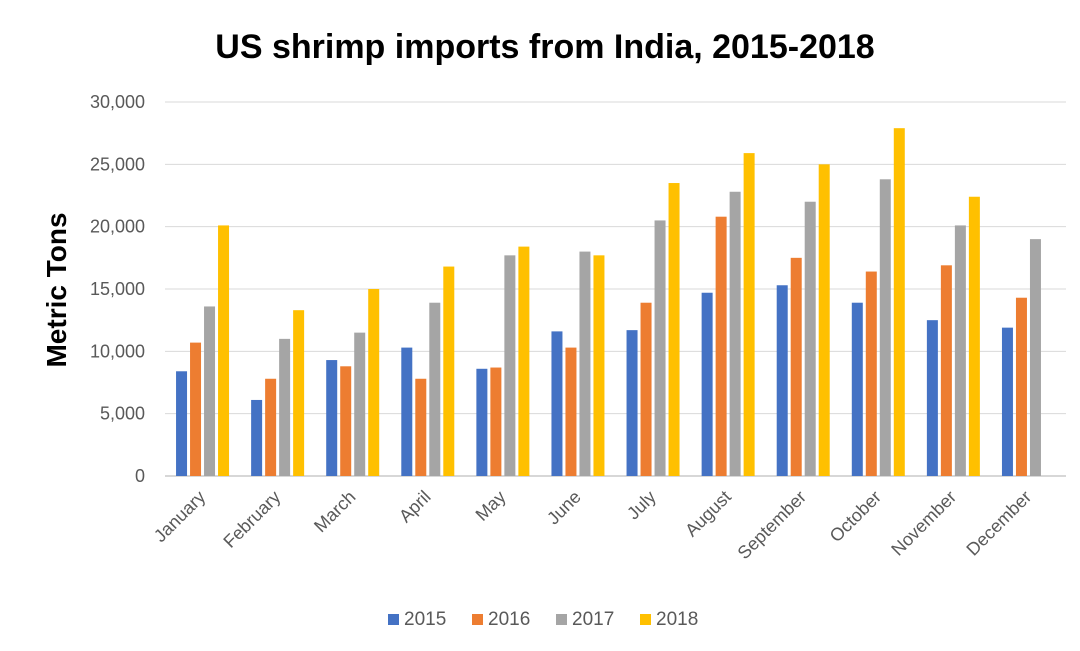 The image size is (1080, 651). I want to click on bar-2017-september, so click(810, 338).